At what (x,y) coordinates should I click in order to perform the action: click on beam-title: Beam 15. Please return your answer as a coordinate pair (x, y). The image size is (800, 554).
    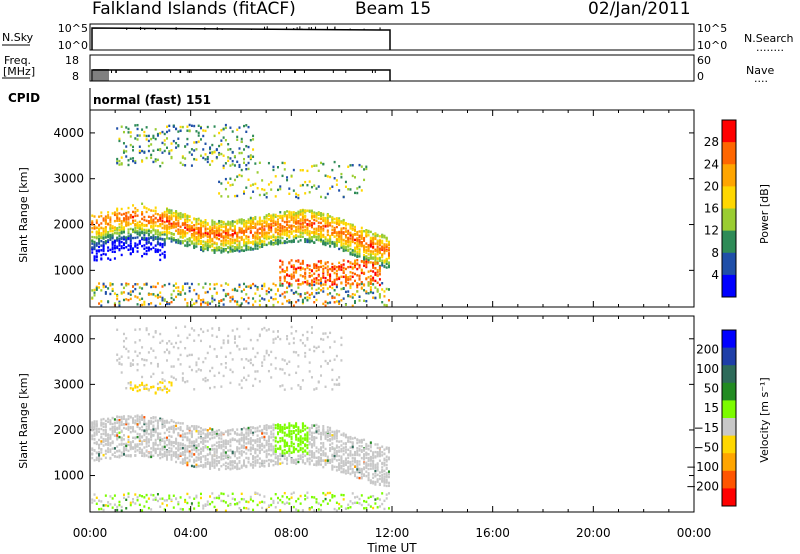
    Looking at the image, I should click on (393, 9).